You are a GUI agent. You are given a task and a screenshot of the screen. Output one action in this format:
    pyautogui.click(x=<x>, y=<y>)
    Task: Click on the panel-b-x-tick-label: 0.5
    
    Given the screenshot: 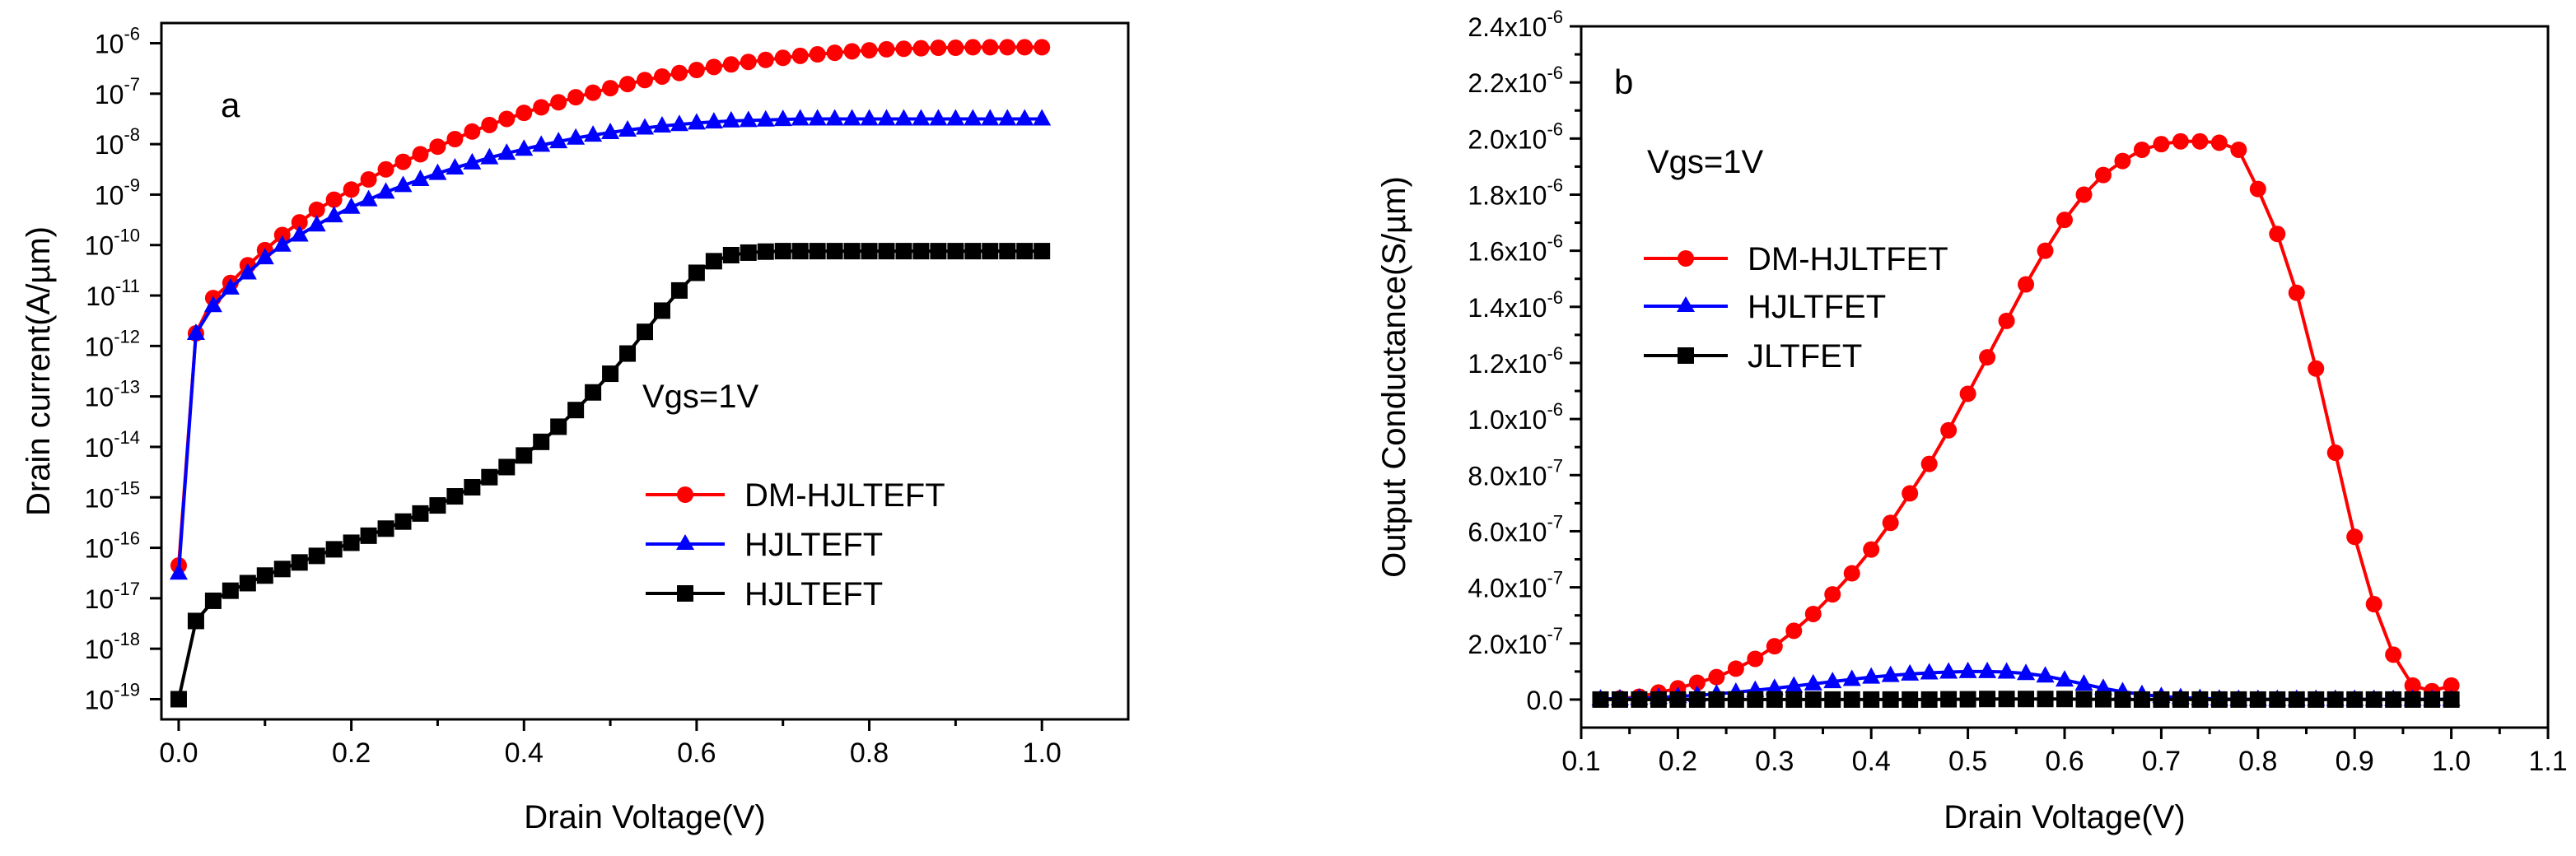 What is the action you would take?
    pyautogui.click(x=1967, y=761)
    